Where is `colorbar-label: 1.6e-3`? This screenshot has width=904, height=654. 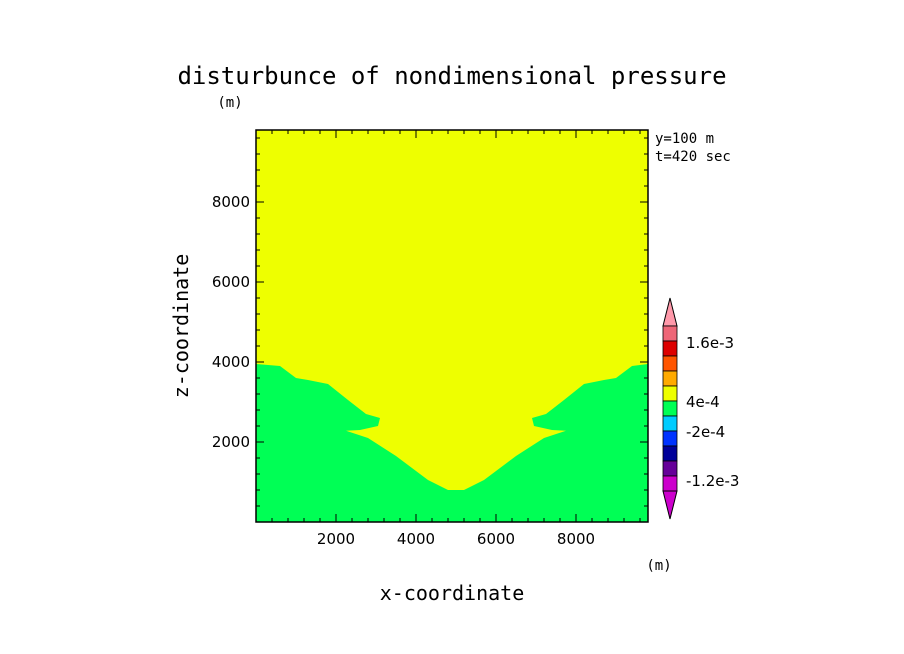
colorbar-label: 1.6e-3 is located at coordinates (710, 343).